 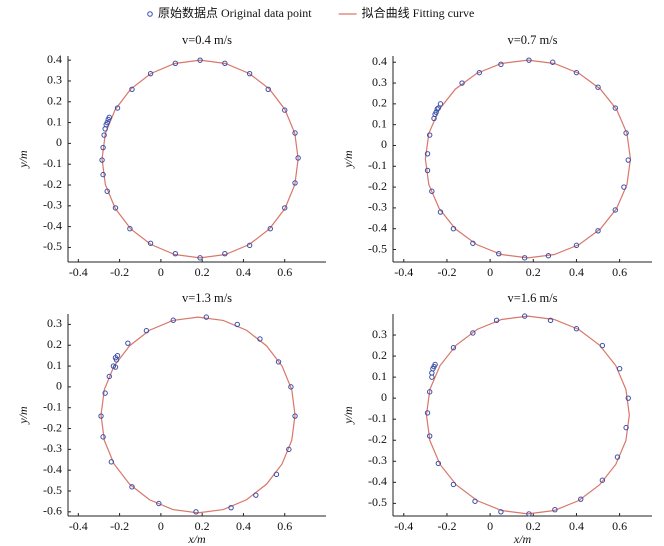 What do you see at coordinates (532, 298) in the screenshot?
I see `subplot-title: v=1.6 m/s` at bounding box center [532, 298].